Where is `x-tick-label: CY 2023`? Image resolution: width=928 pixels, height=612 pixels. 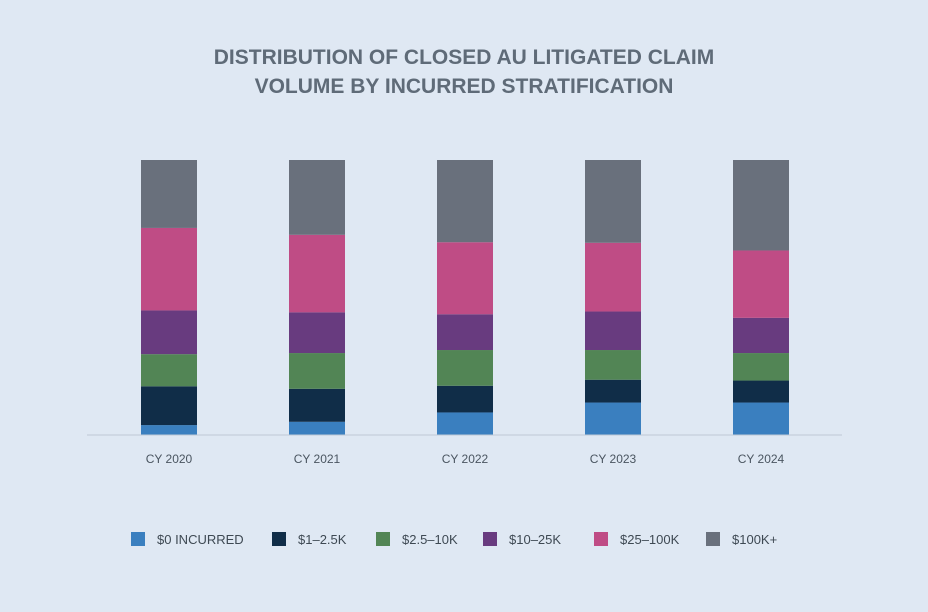 x-tick-label: CY 2023 is located at coordinates (613, 459).